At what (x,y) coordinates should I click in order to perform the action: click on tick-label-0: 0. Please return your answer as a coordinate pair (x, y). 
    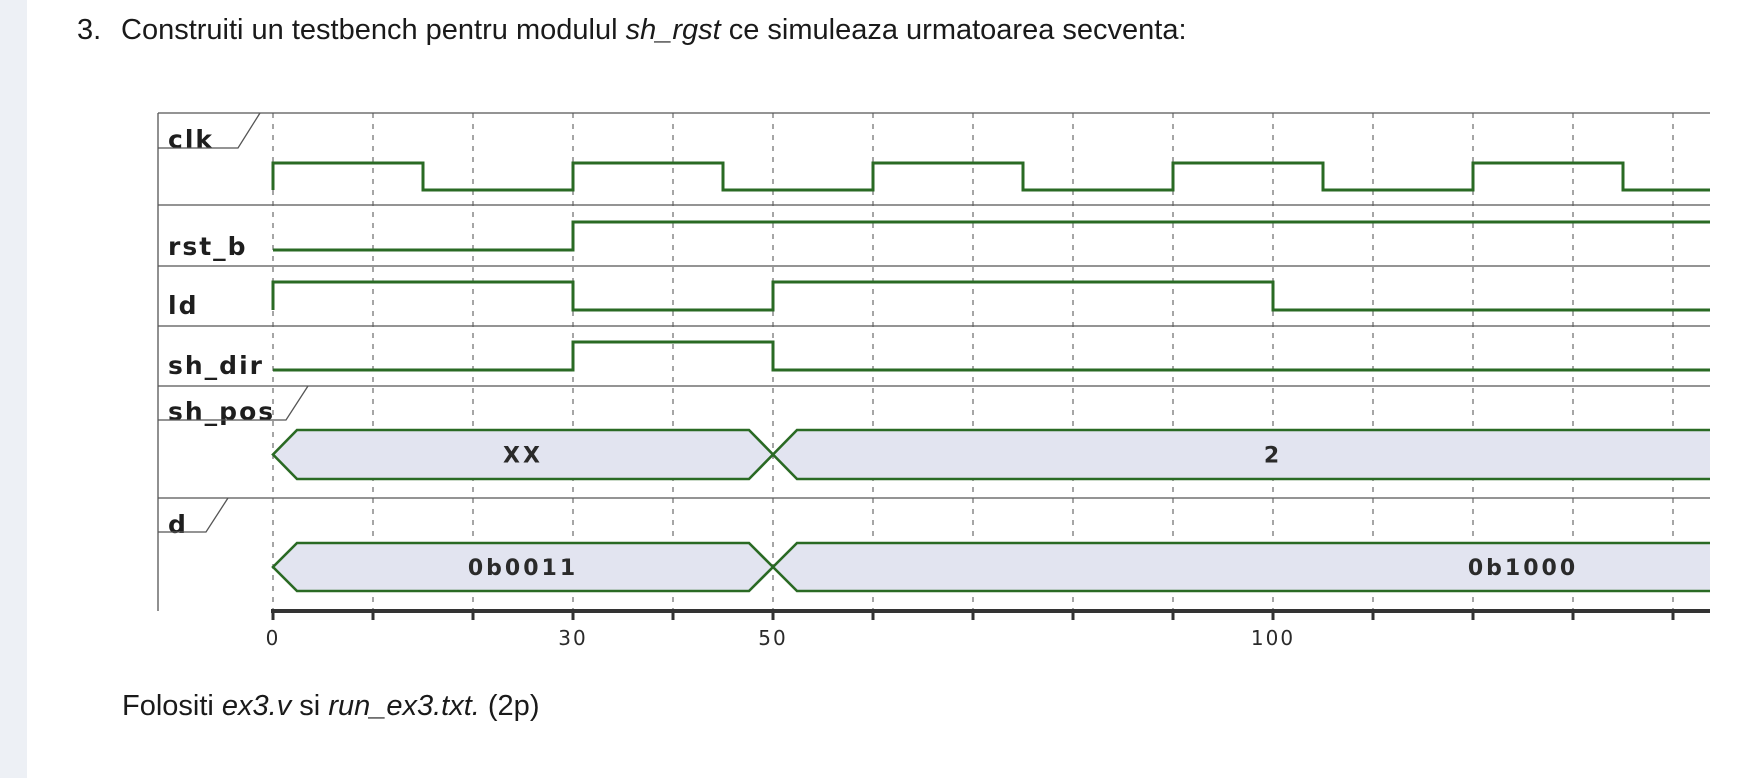
    Looking at the image, I should click on (273, 638).